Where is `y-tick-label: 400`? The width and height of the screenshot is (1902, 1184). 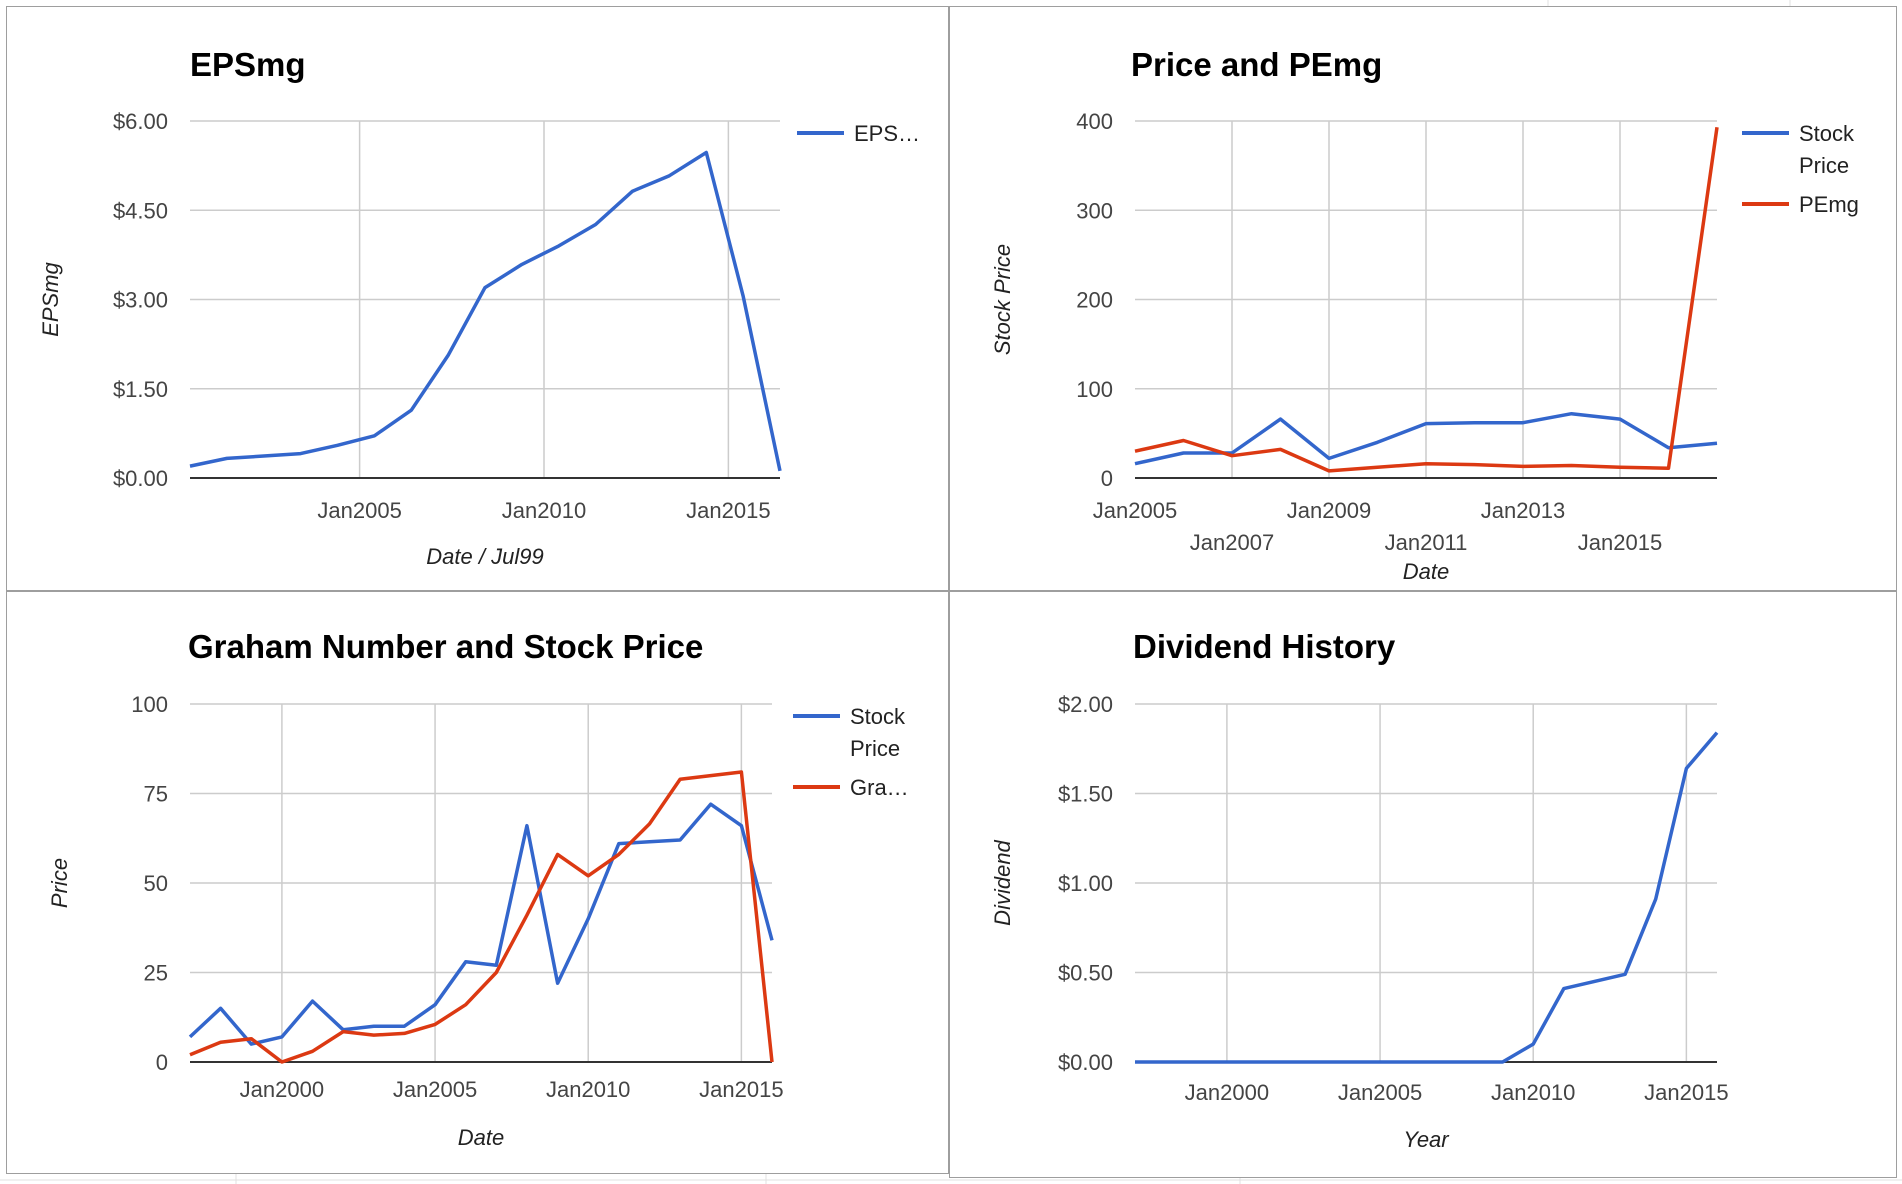 y-tick-label: 400 is located at coordinates (1094, 121).